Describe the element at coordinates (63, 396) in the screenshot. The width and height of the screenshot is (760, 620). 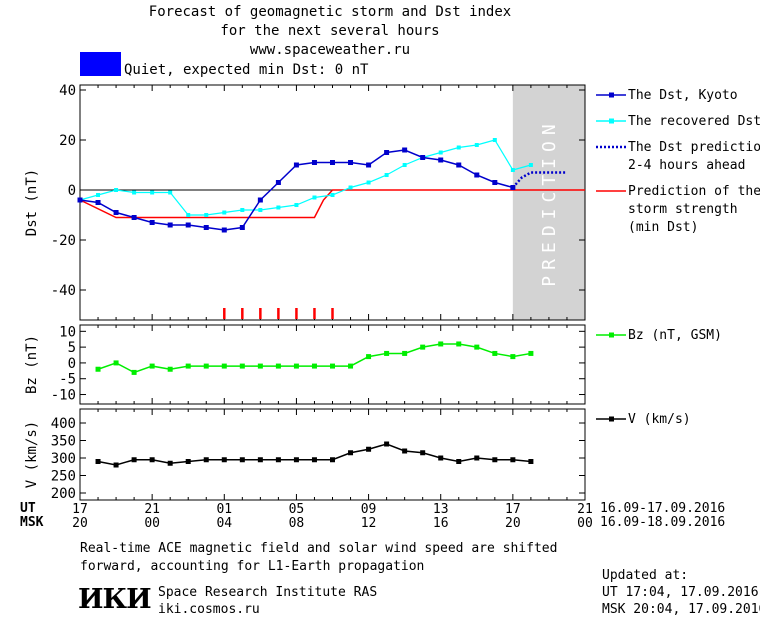
I see `y-tick-label: -10` at that location.